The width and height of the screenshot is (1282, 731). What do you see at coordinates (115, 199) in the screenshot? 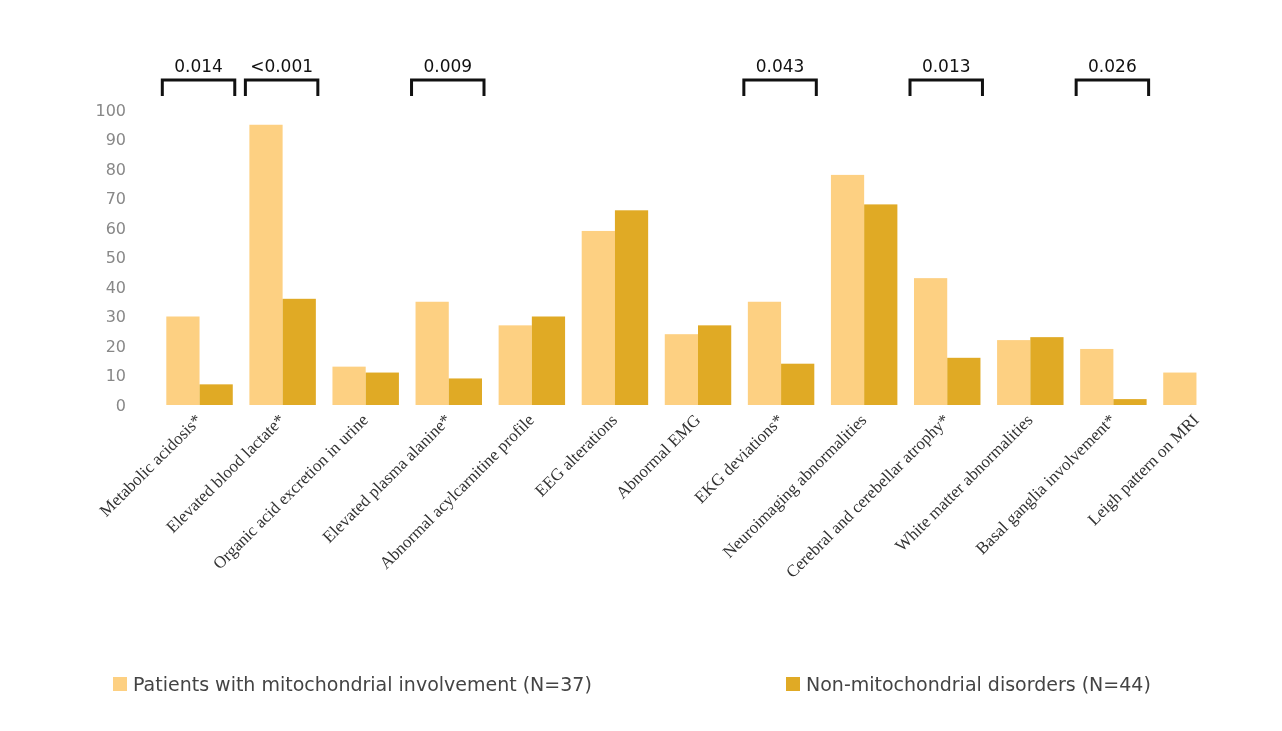
I see `y-tick-label: 70` at bounding box center [115, 199].